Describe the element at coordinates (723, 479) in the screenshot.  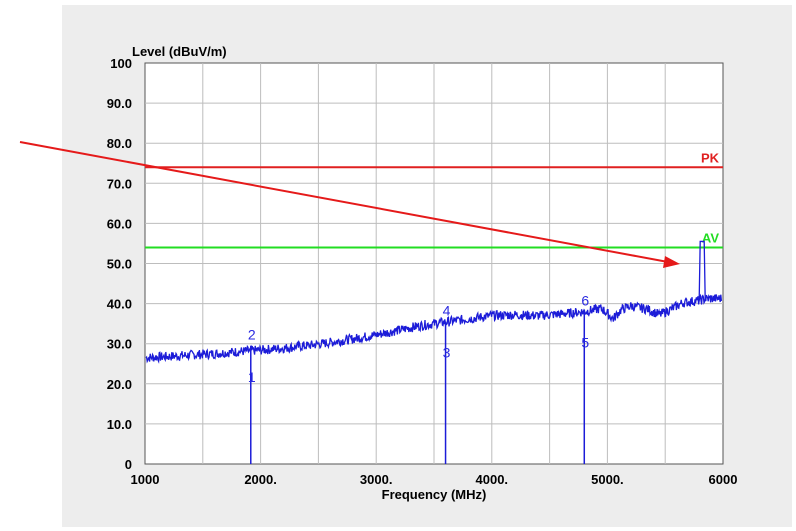
I see `x-tick-label: 6000` at that location.